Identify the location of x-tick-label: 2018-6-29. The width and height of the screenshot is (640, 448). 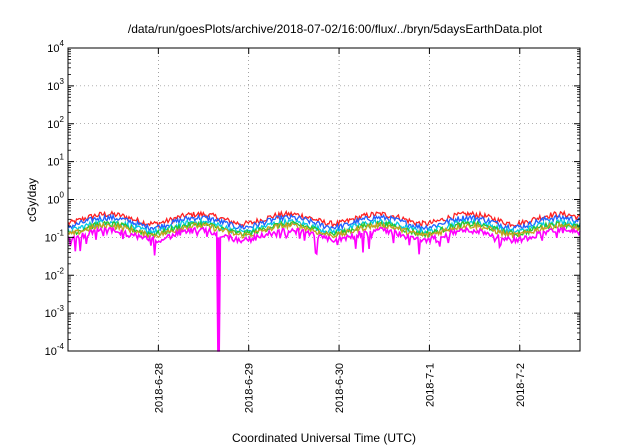
(250, 388).